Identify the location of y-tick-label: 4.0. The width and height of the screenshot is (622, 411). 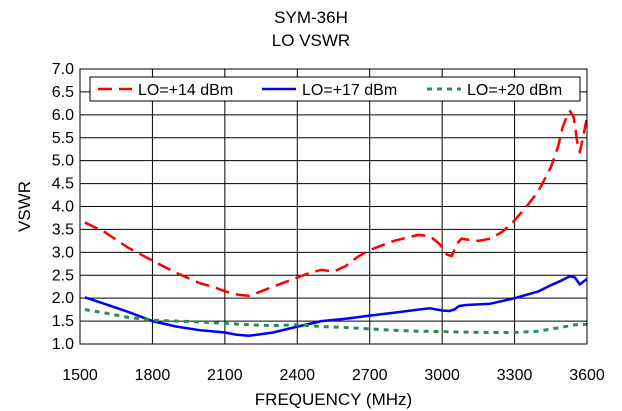
(63, 207).